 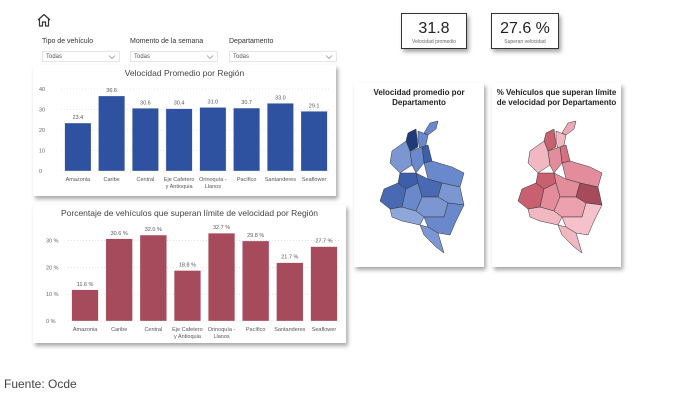 What do you see at coordinates (42, 152) in the screenshot?
I see `y-tick-label: 10` at bounding box center [42, 152].